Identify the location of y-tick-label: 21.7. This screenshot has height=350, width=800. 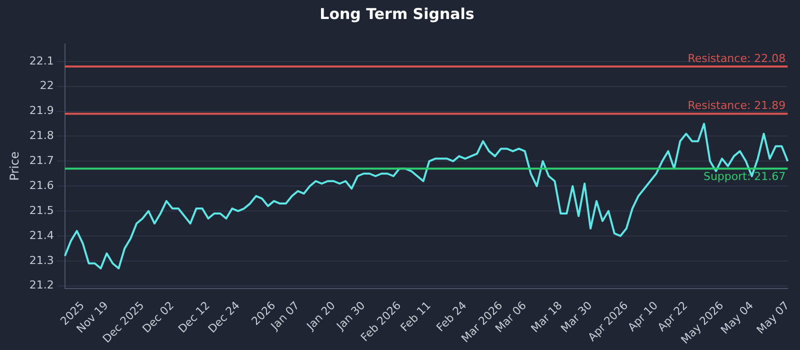
(41, 161).